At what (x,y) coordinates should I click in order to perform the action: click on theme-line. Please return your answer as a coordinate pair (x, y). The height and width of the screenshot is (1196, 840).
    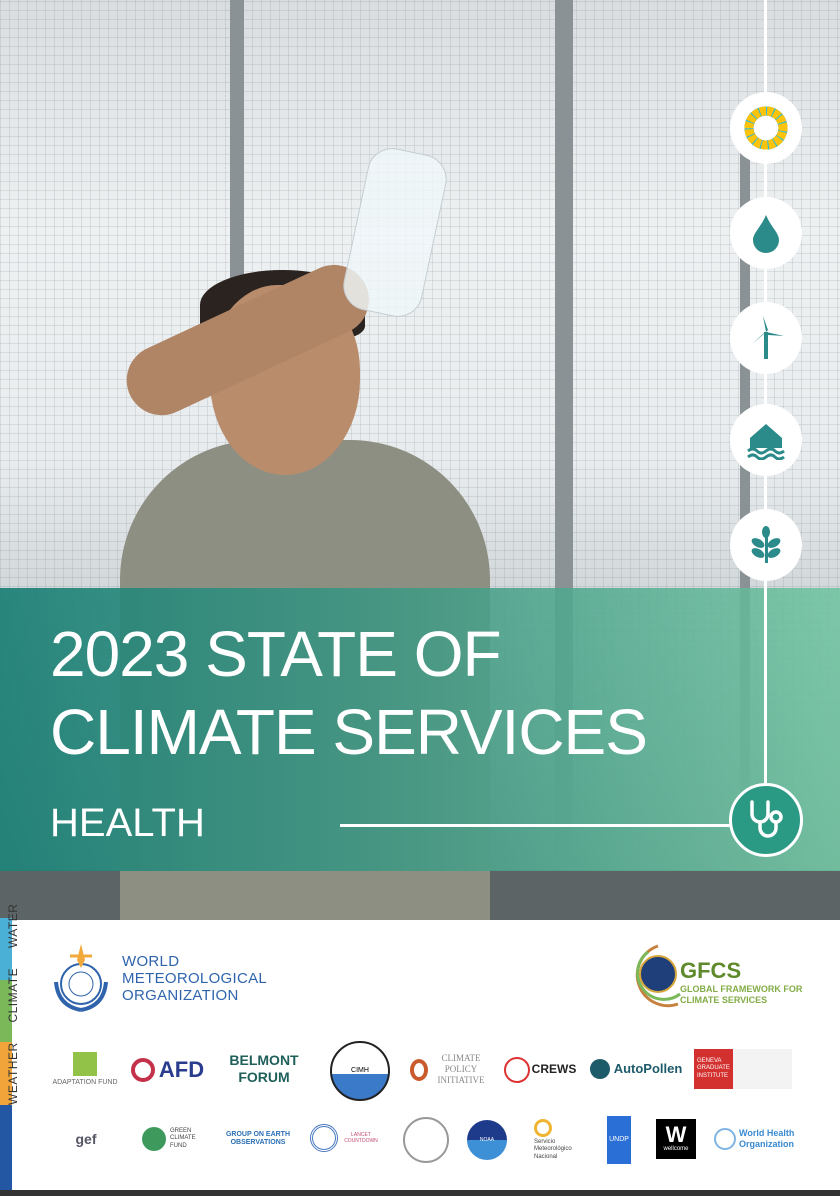
    Looking at the image, I should click on (765, 395).